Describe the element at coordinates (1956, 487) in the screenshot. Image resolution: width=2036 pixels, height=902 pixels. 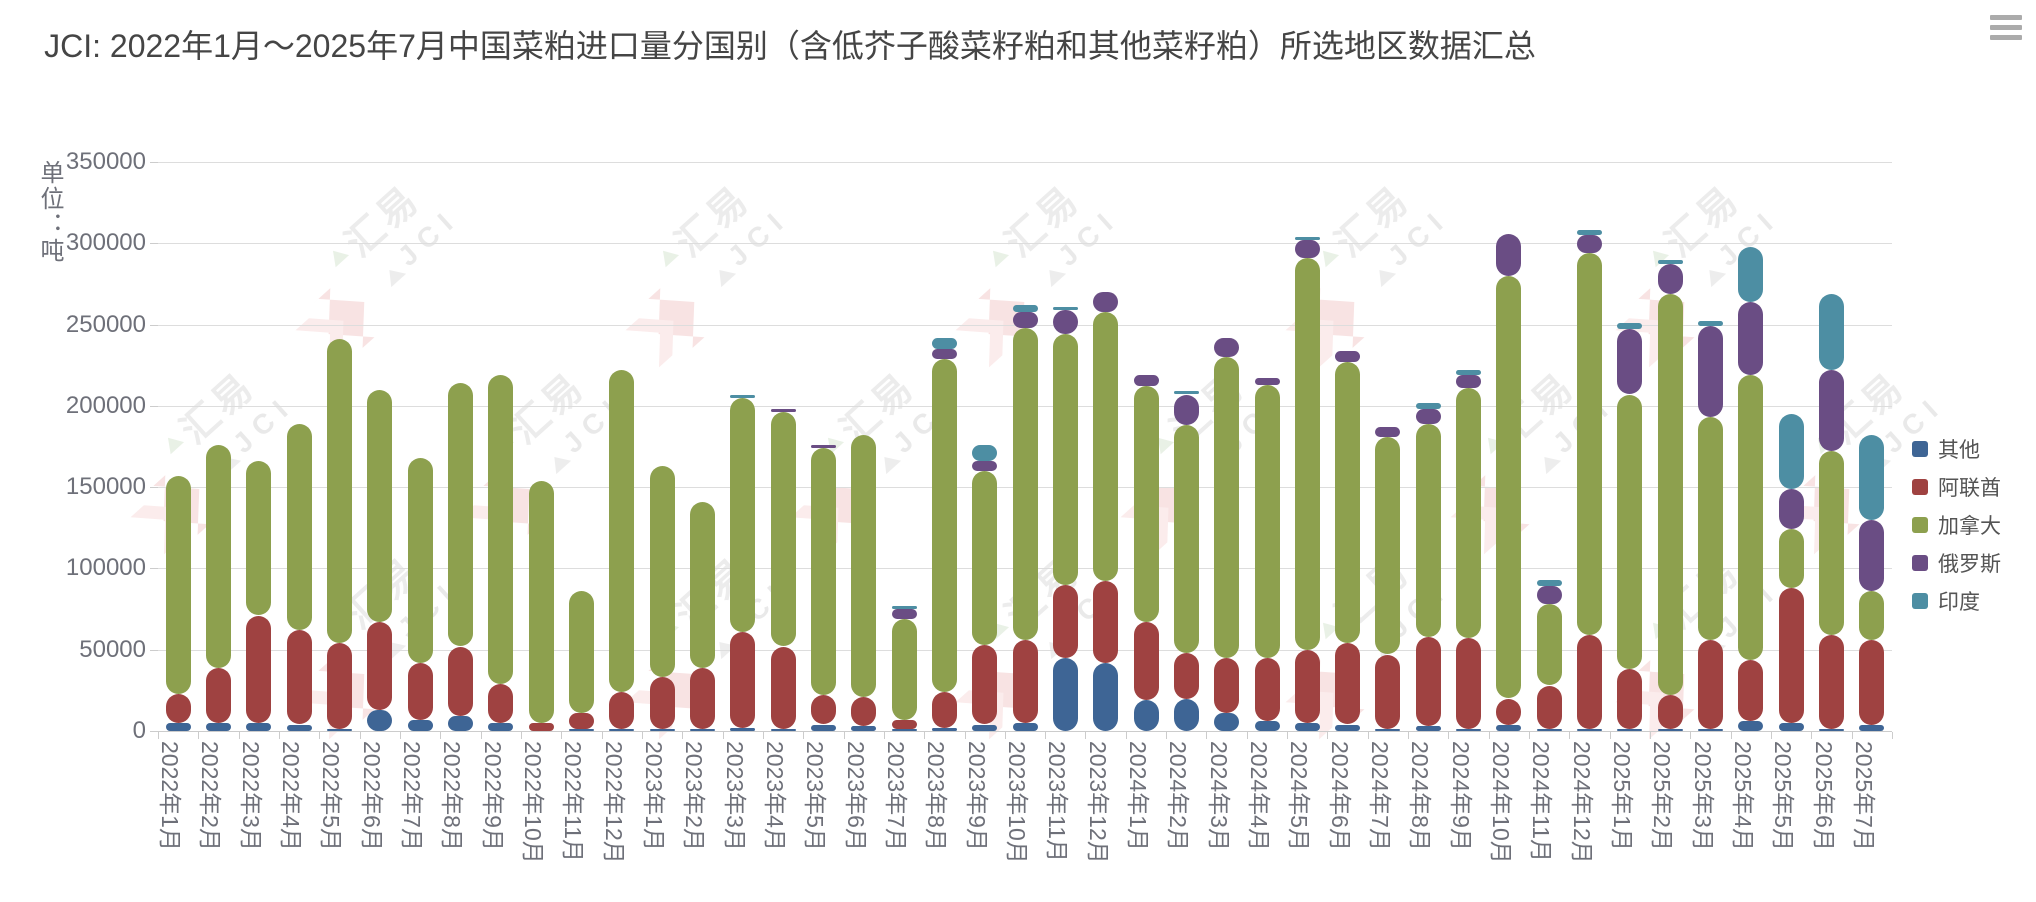
I see `legend-item-阿联酋: 阿联酋` at that location.